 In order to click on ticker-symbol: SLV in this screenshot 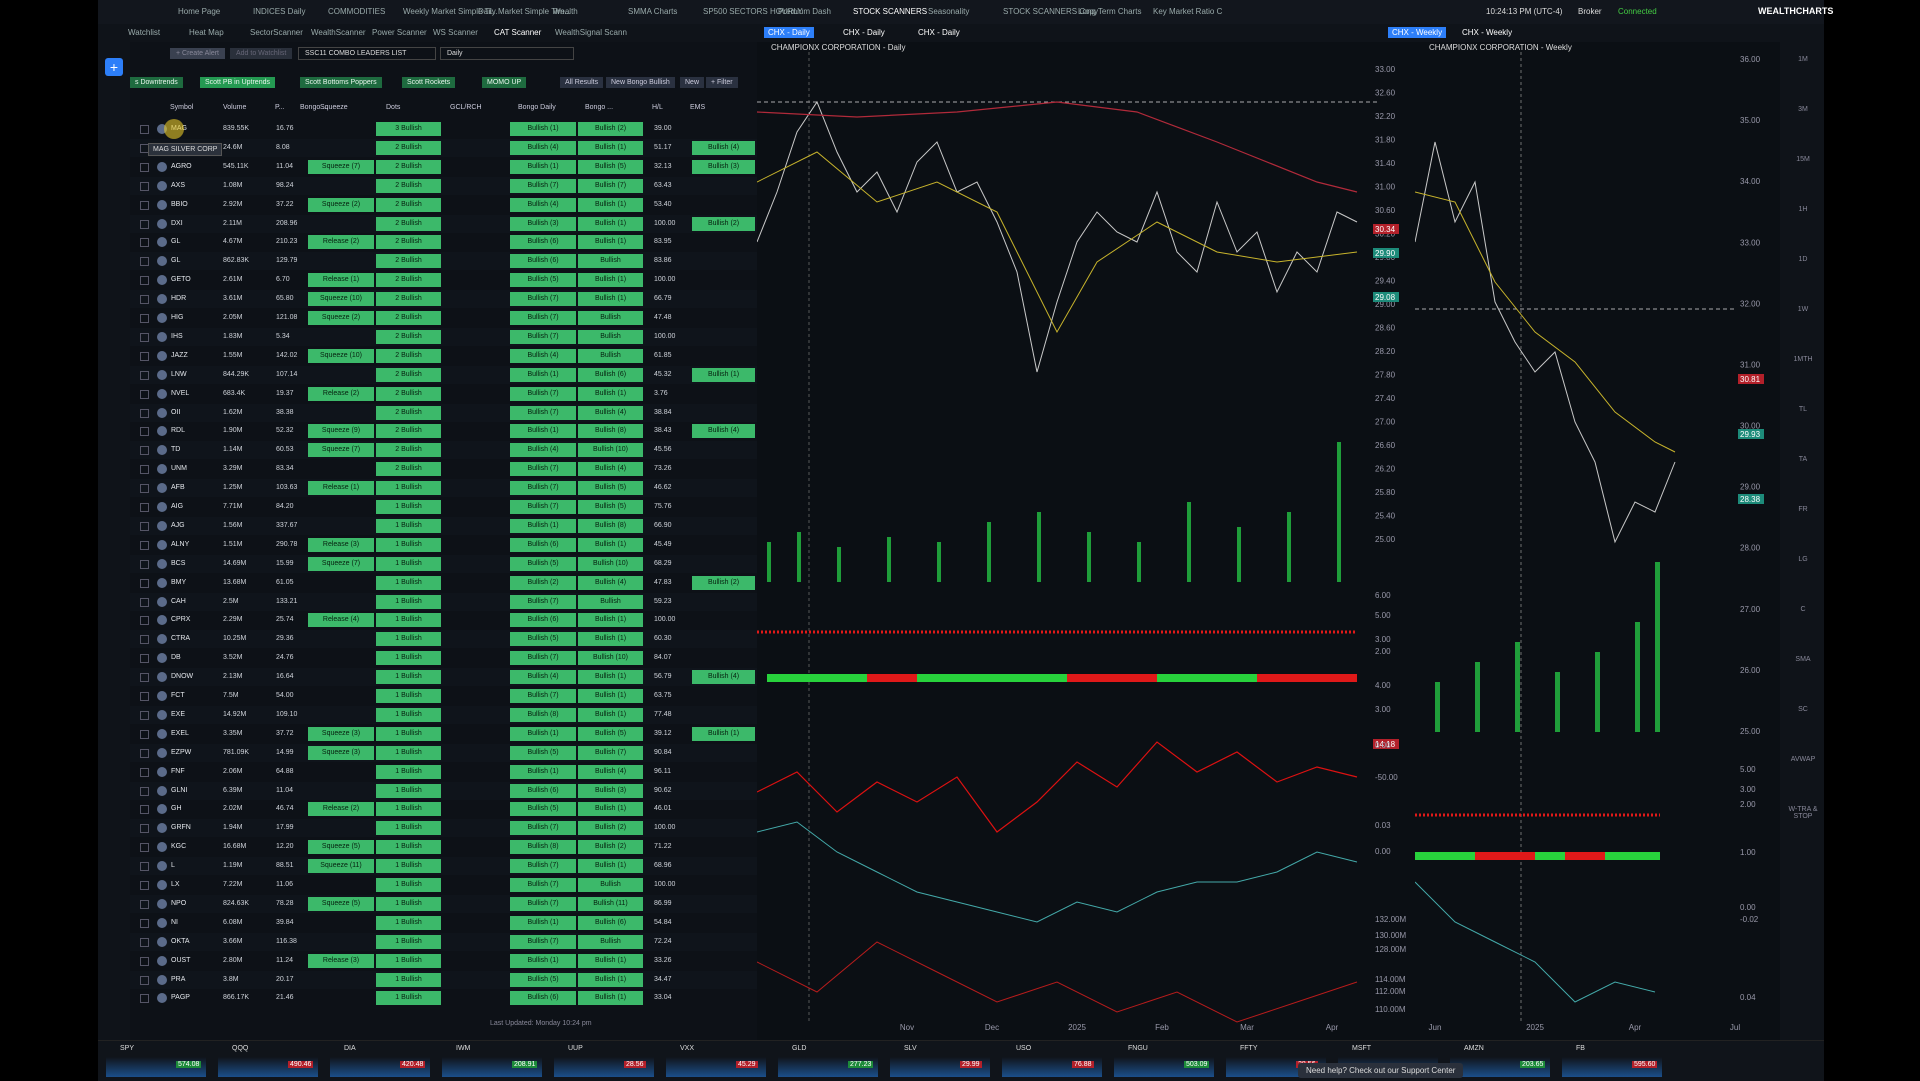, I will do `click(910, 1048)`.